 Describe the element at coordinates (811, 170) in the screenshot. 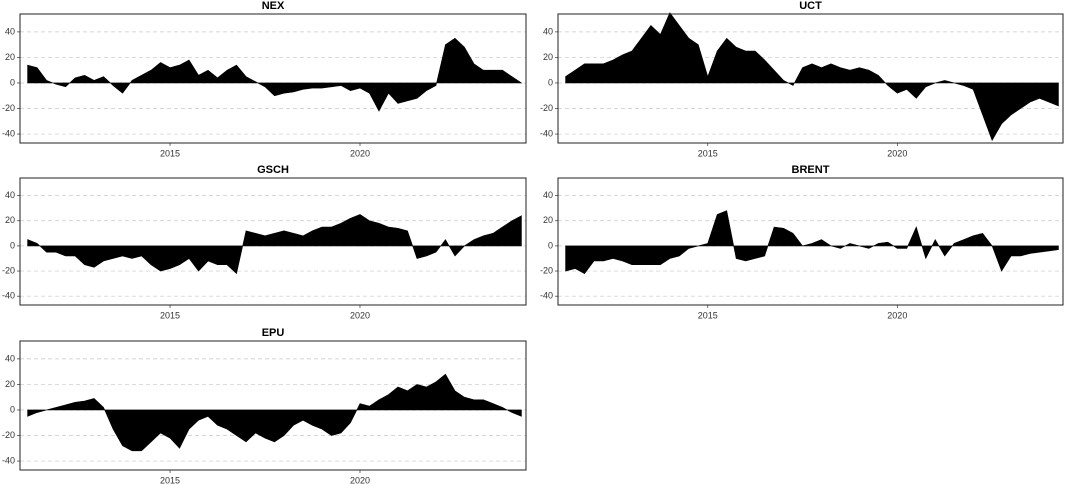

I see `panel-title: BRENT` at that location.